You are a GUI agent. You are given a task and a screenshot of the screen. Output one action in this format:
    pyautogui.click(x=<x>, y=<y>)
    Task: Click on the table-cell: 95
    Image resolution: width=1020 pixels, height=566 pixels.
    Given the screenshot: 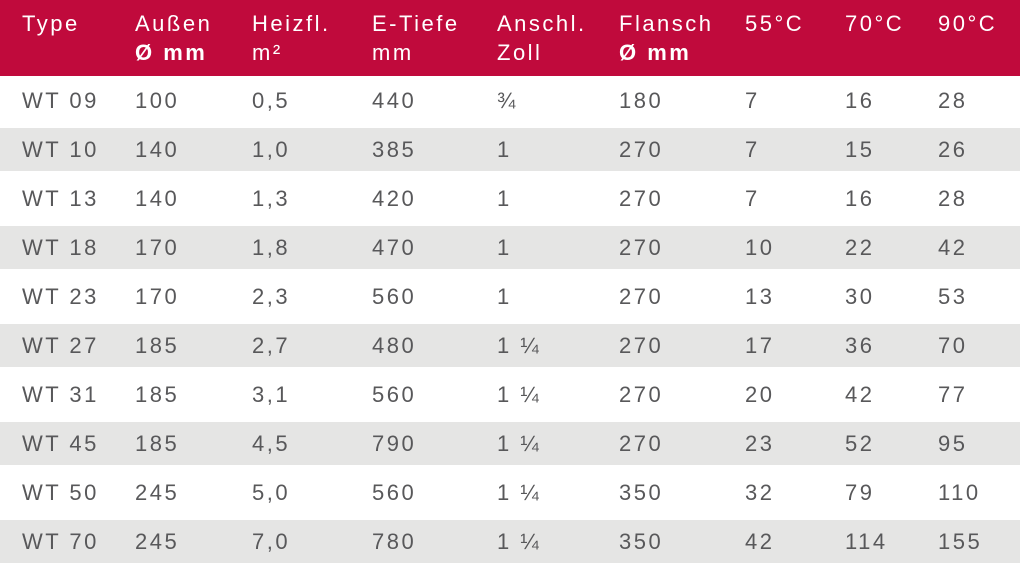 What is the action you would take?
    pyautogui.click(x=953, y=443)
    